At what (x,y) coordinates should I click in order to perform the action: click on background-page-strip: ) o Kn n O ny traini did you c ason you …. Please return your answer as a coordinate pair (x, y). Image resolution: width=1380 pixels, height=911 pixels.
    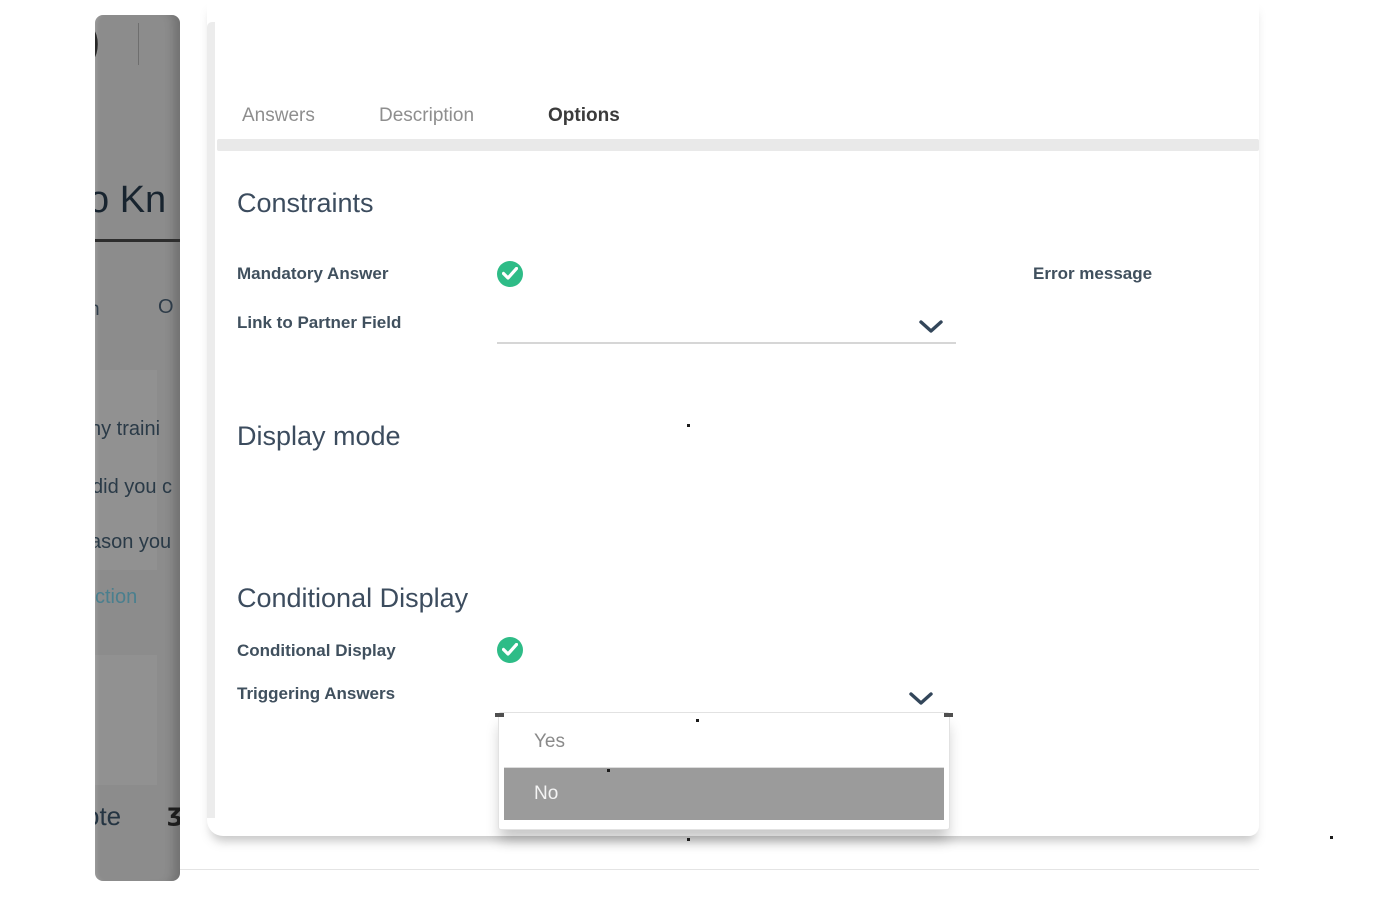
    Looking at the image, I should click on (137, 448).